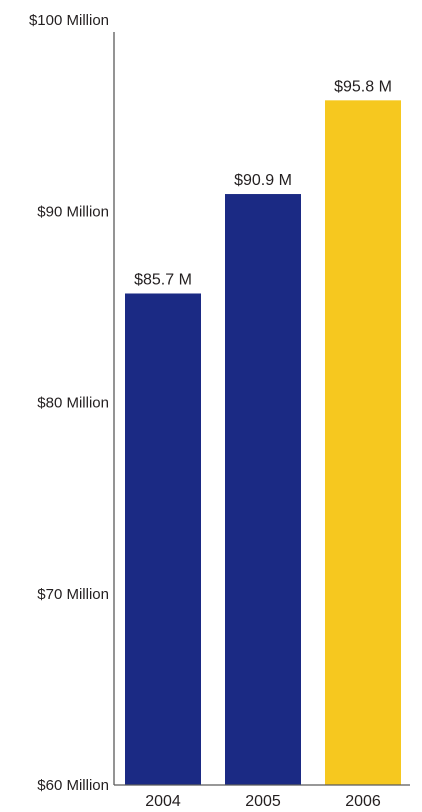 Image resolution: width=422 pixels, height=812 pixels. Describe the element at coordinates (263, 180) in the screenshot. I see `data-label-2005: $90.9 M` at that location.